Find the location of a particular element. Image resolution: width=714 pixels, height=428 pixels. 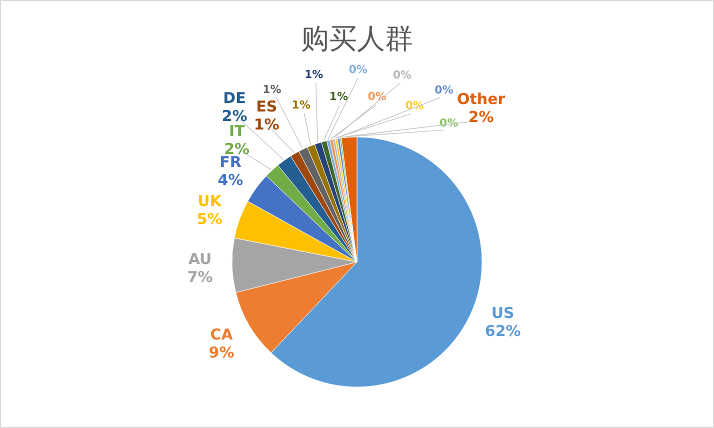

slice-label: Other is located at coordinates (481, 99).